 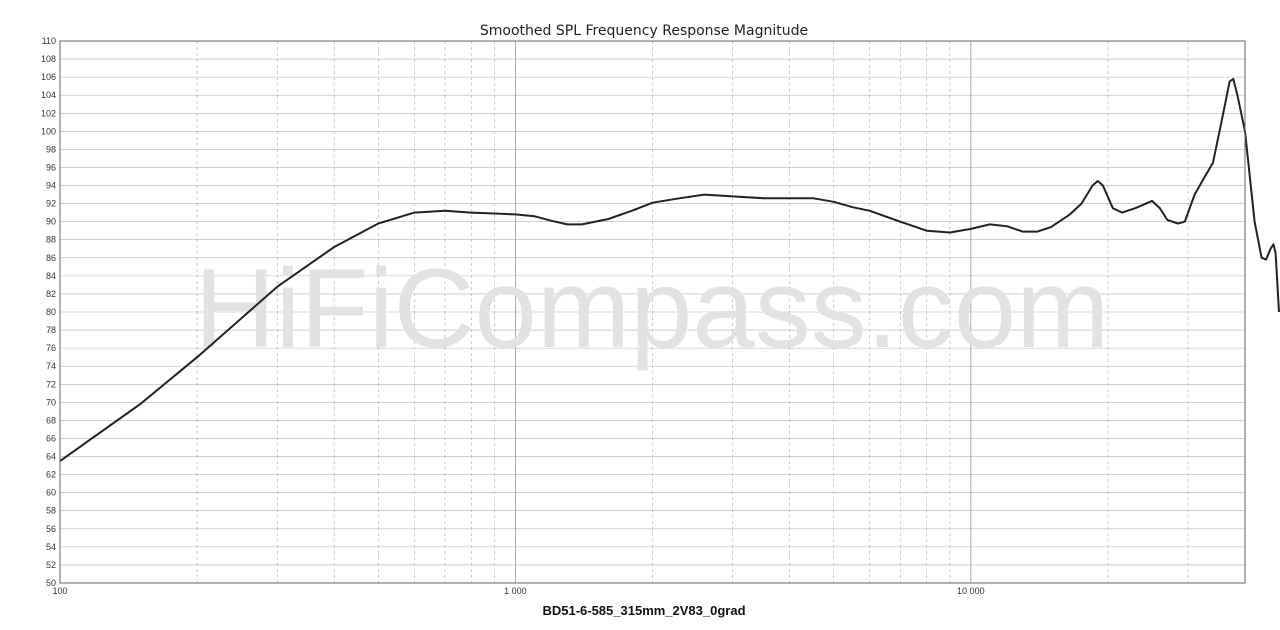 What do you see at coordinates (51, 330) in the screenshot?
I see `y-tick-label: 78` at bounding box center [51, 330].